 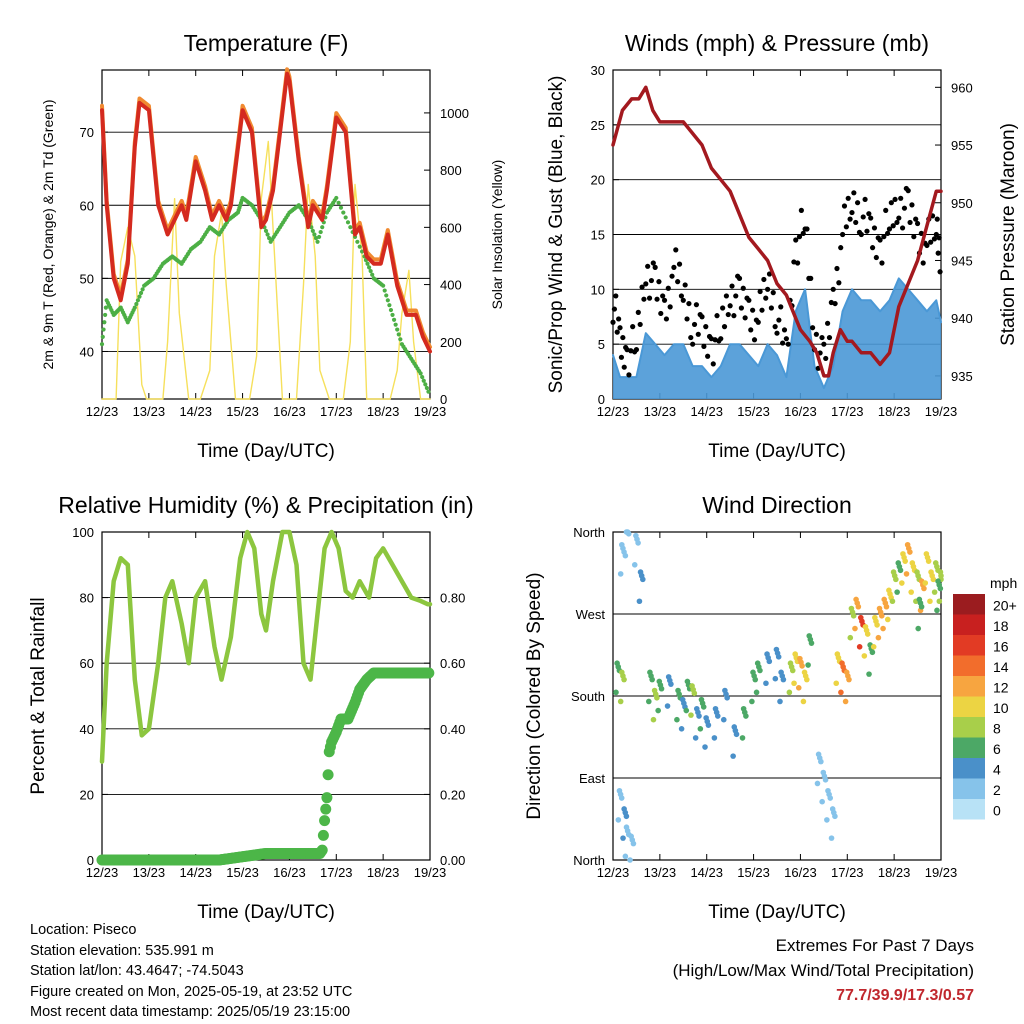 I want to click on plot-frame, so click(x=266, y=234).